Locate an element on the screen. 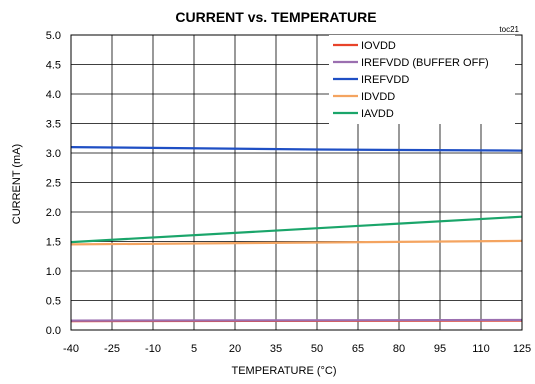 The image size is (535, 384). y-tick-label: 2.0 is located at coordinates (53, 213).